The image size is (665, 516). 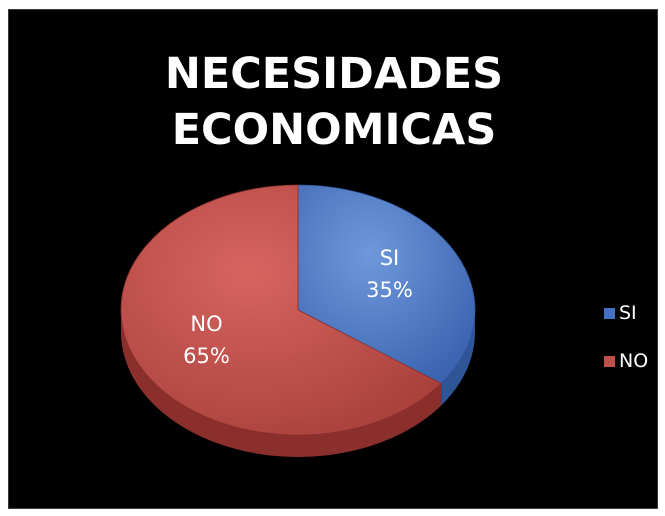 I want to click on legend-item-si: SI, so click(x=620, y=313).